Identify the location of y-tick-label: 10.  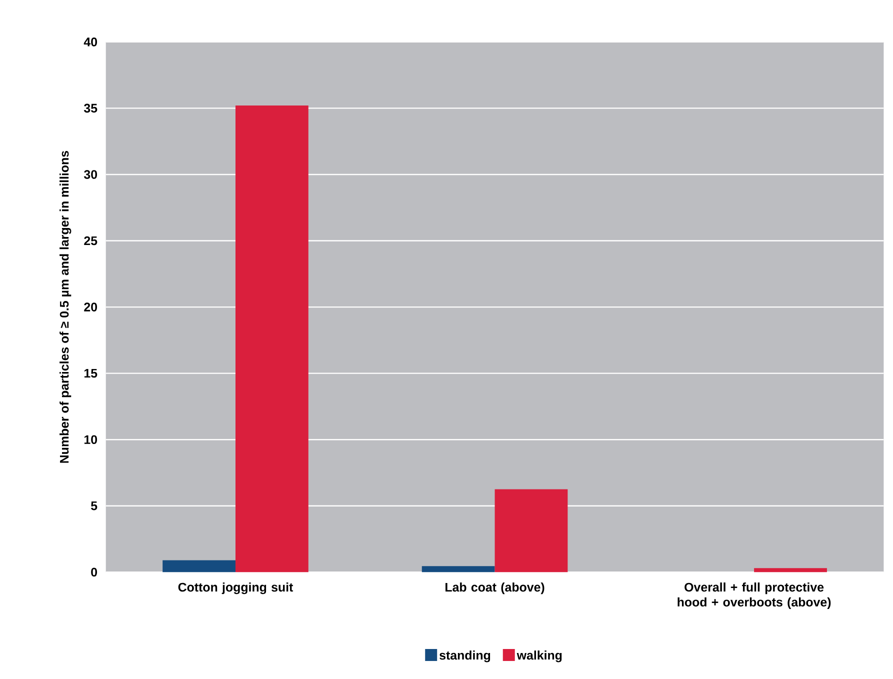
(91, 439).